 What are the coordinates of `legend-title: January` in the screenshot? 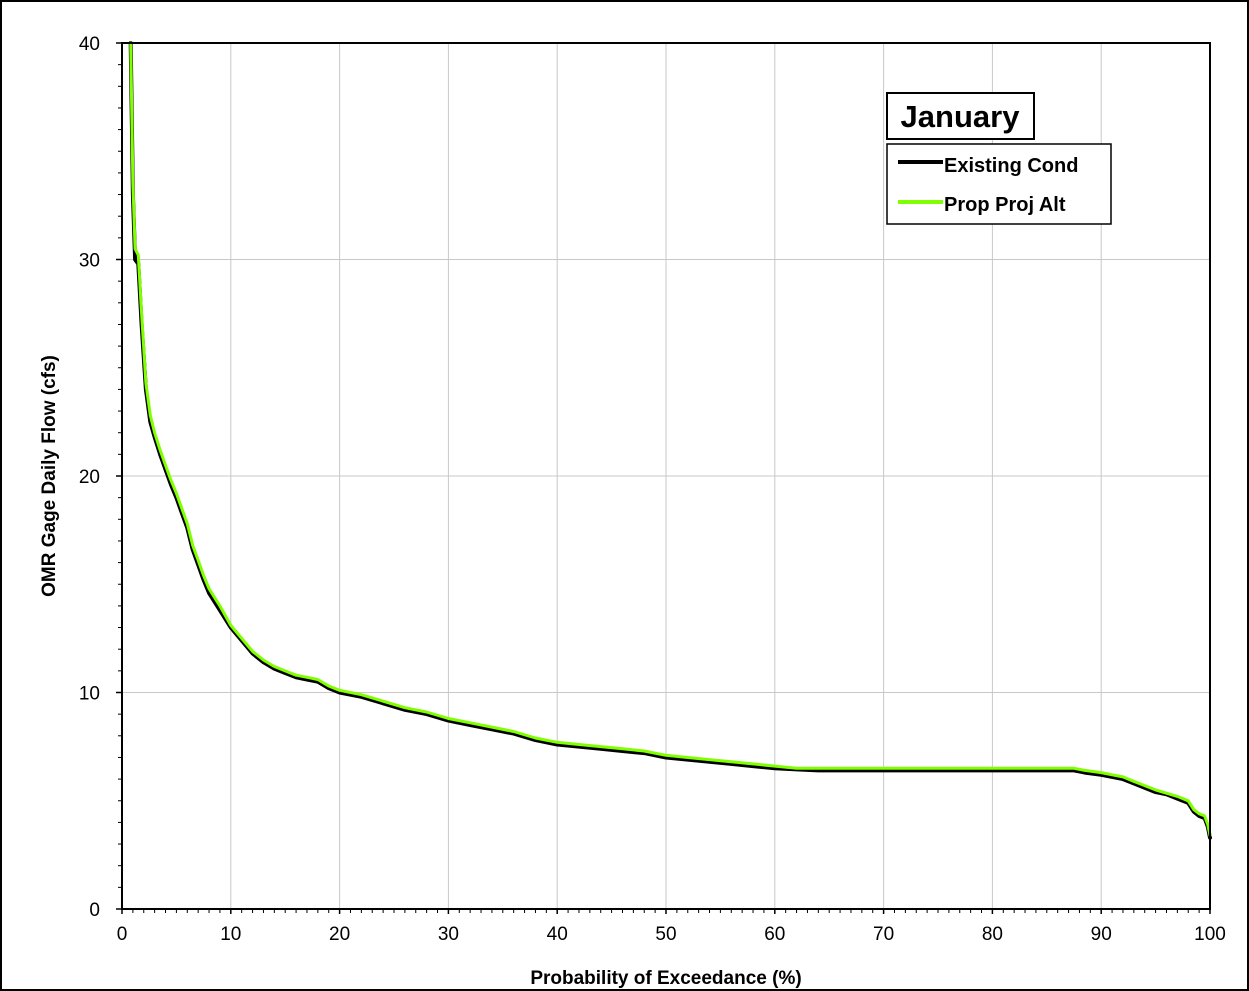 It's located at (961, 116).